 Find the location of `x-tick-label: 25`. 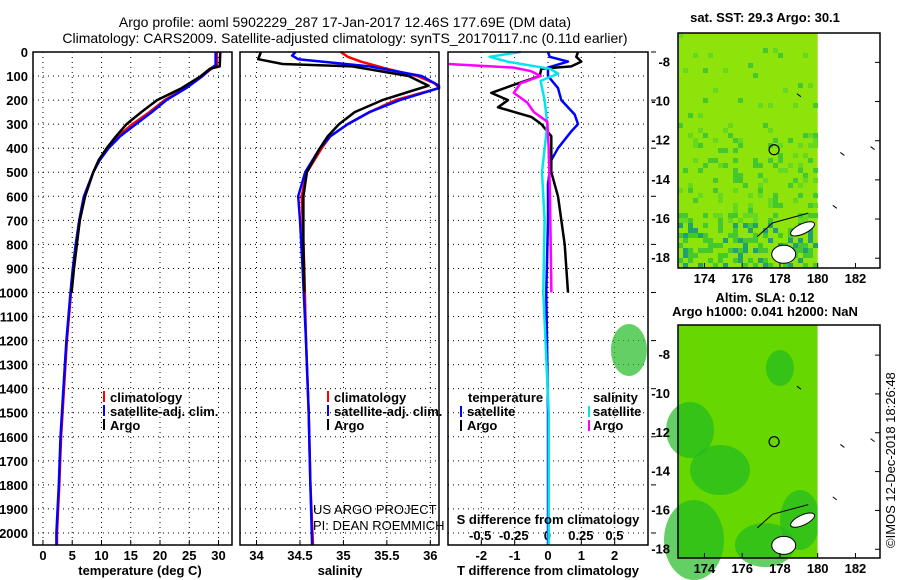

x-tick-label: 25 is located at coordinates (189, 555).